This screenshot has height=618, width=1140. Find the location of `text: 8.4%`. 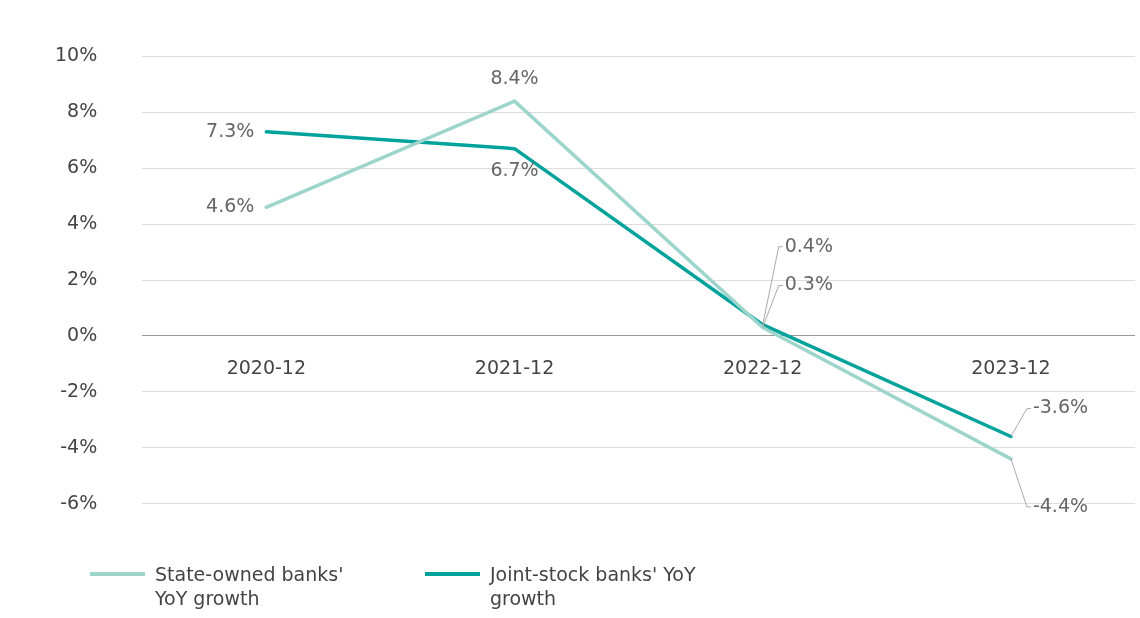

text: 8.4% is located at coordinates (514, 77).